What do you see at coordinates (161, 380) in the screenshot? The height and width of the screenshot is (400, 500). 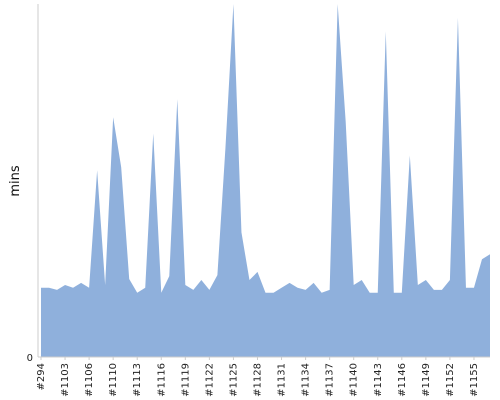 I see `x-tick-label: #1116` at bounding box center [161, 380].